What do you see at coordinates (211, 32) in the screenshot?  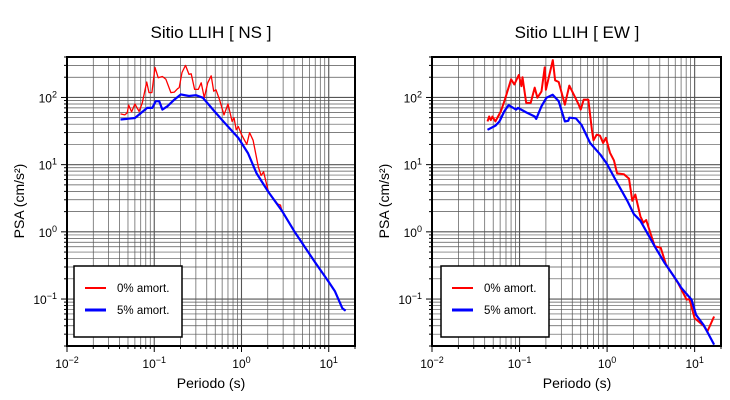 I see `chart-title: Sitio LLIH [ NS ]` at bounding box center [211, 32].